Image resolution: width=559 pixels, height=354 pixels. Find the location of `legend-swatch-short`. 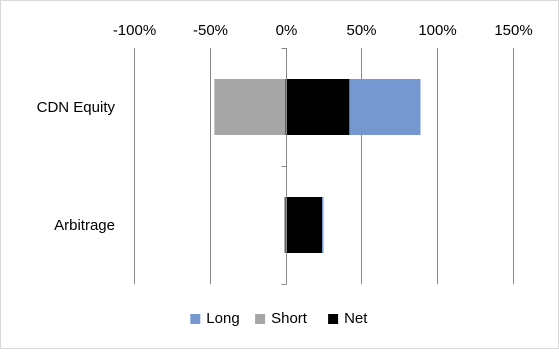

legend-swatch-short is located at coordinates (260, 319).